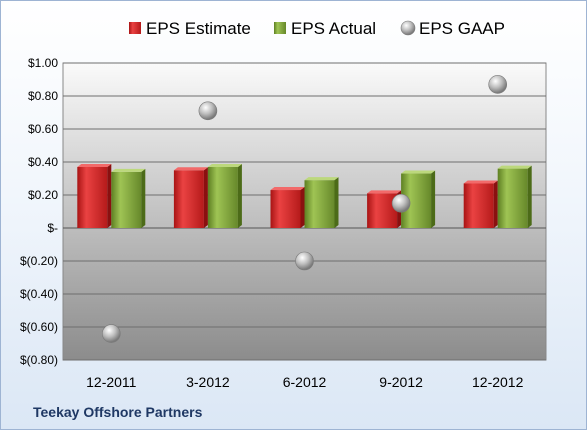  Describe the element at coordinates (498, 382) in the screenshot. I see `x-tick-label: 12-2012` at that location.